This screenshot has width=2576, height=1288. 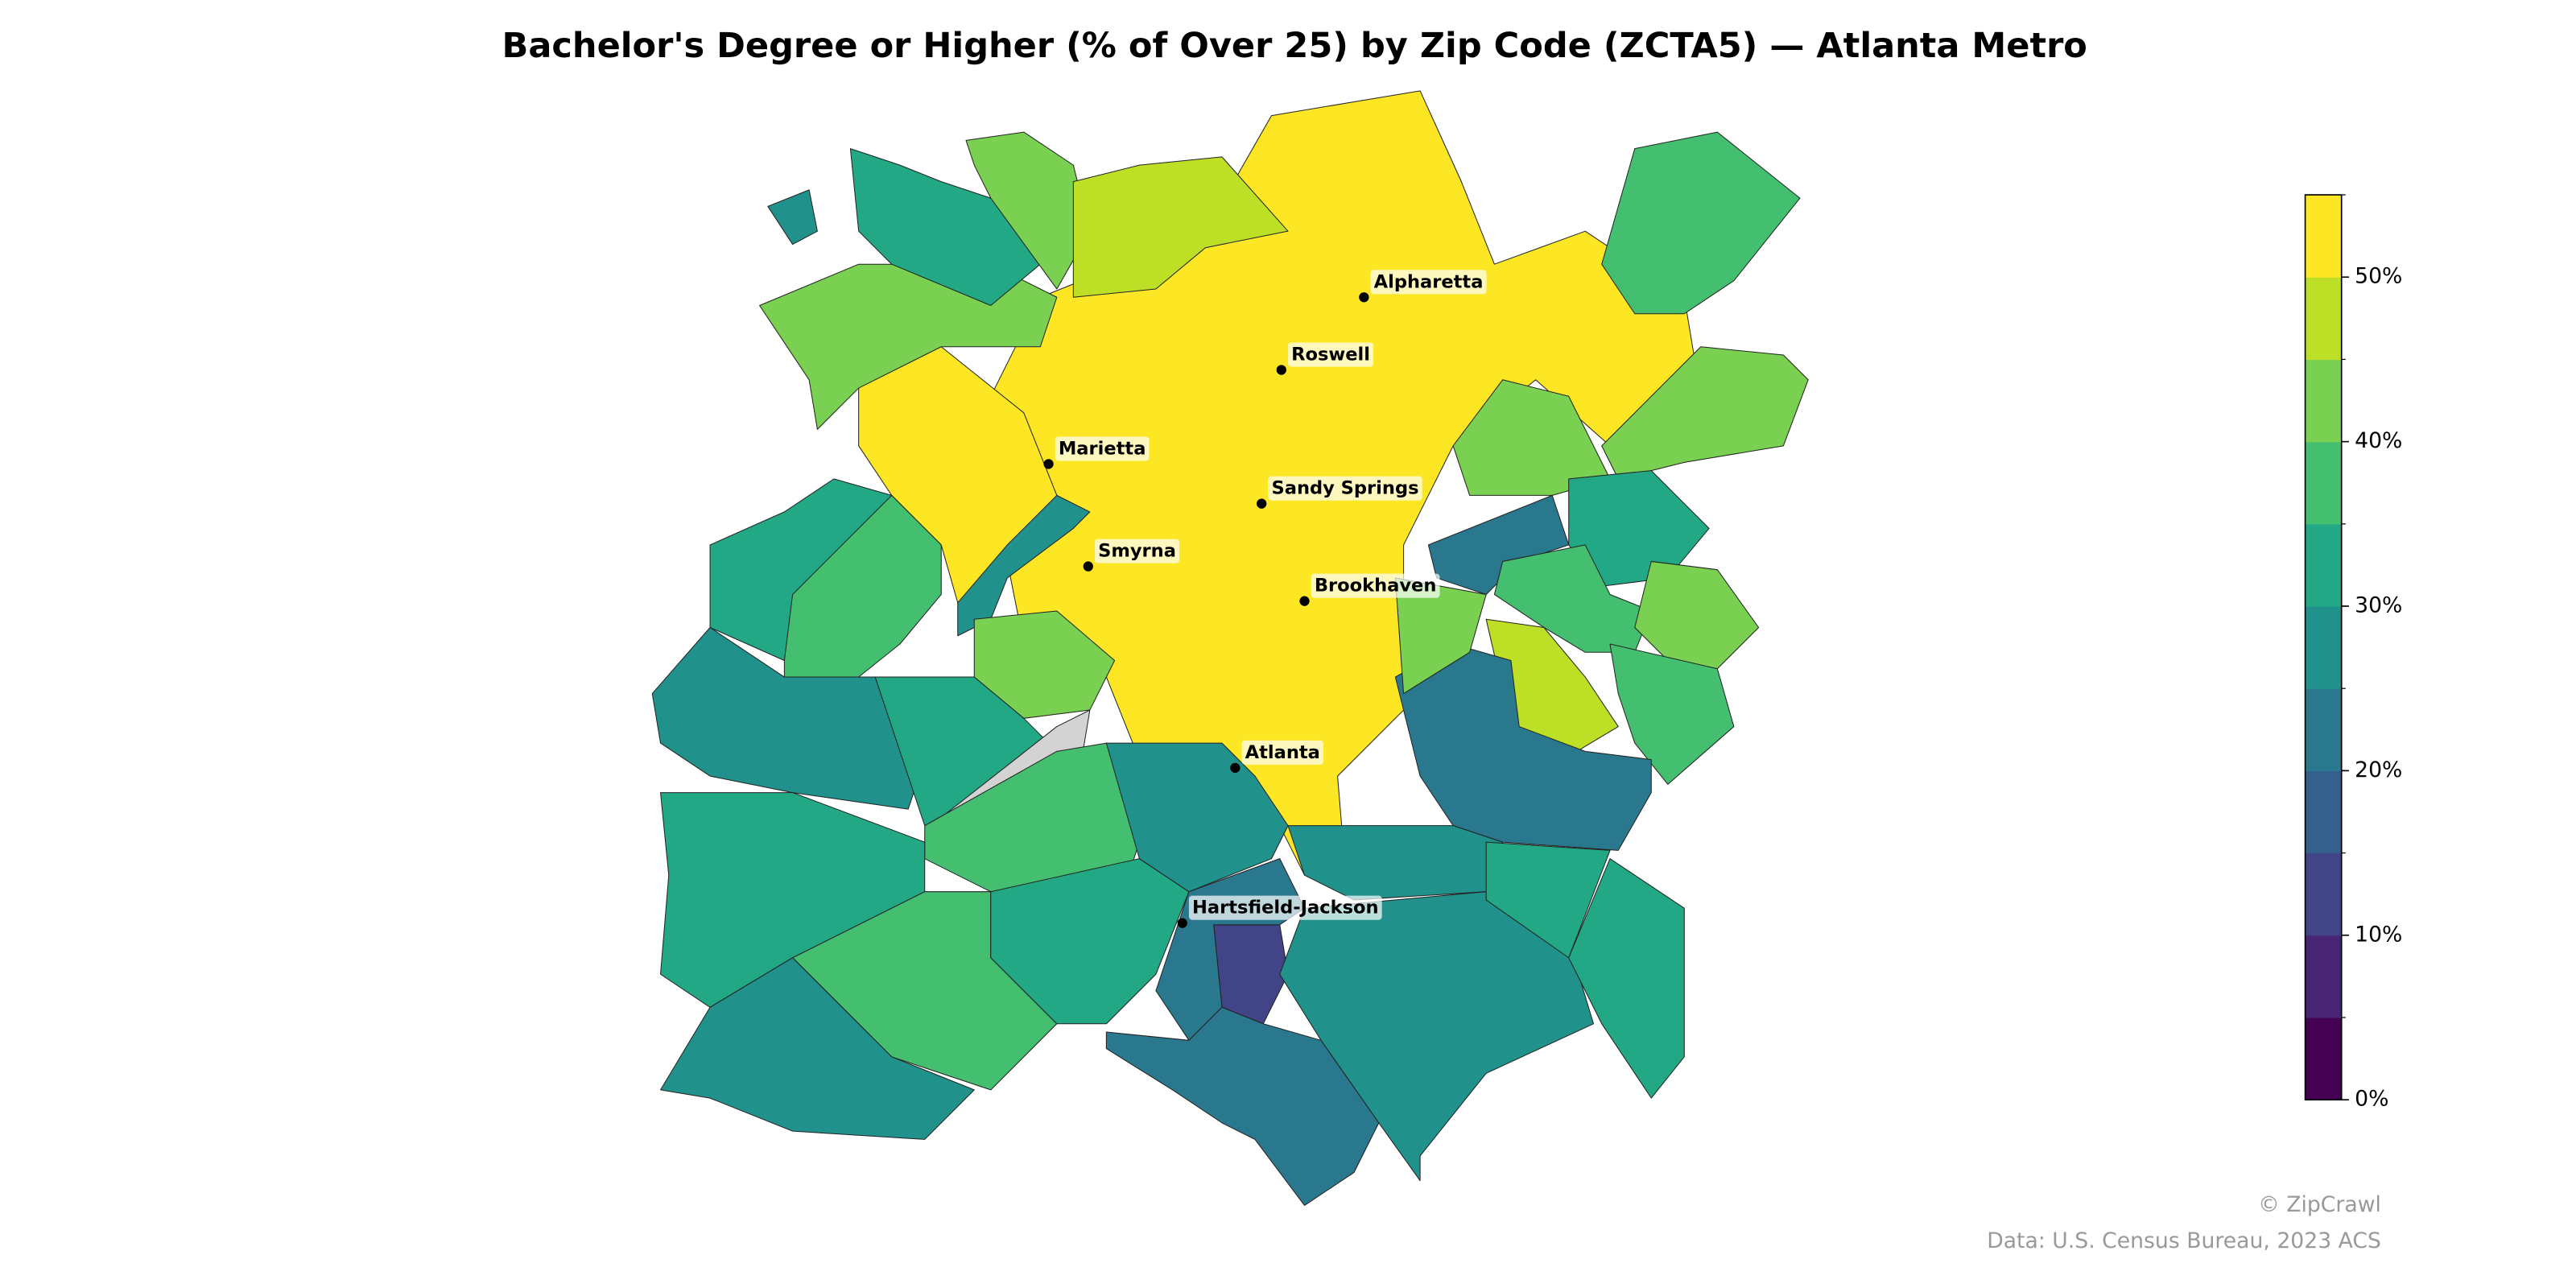 I want to click on credit: © ZipCrawl, so click(x=2319, y=1204).